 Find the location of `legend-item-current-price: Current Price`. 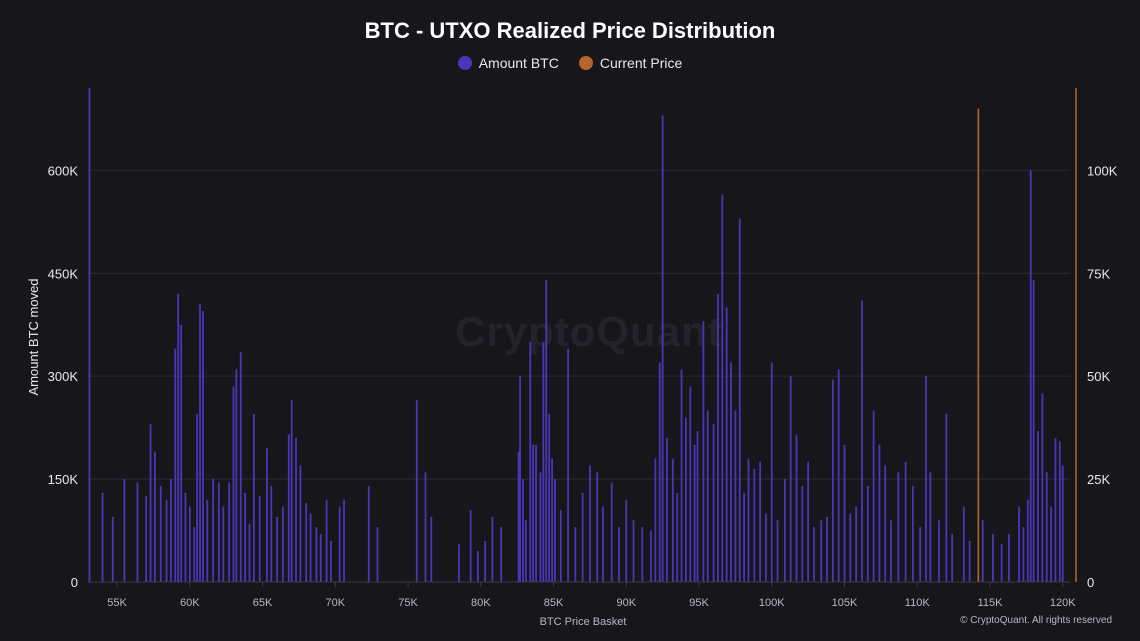

legend-item-current-price: Current Price is located at coordinates (630, 63).